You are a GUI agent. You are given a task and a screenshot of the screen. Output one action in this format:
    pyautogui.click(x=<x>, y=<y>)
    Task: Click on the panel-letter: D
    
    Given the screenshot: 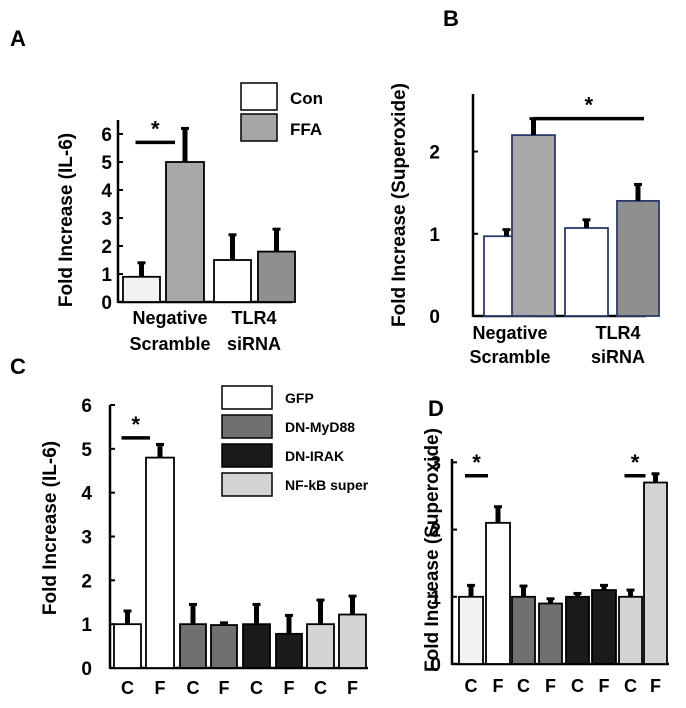 What is the action you would take?
    pyautogui.click(x=436, y=408)
    